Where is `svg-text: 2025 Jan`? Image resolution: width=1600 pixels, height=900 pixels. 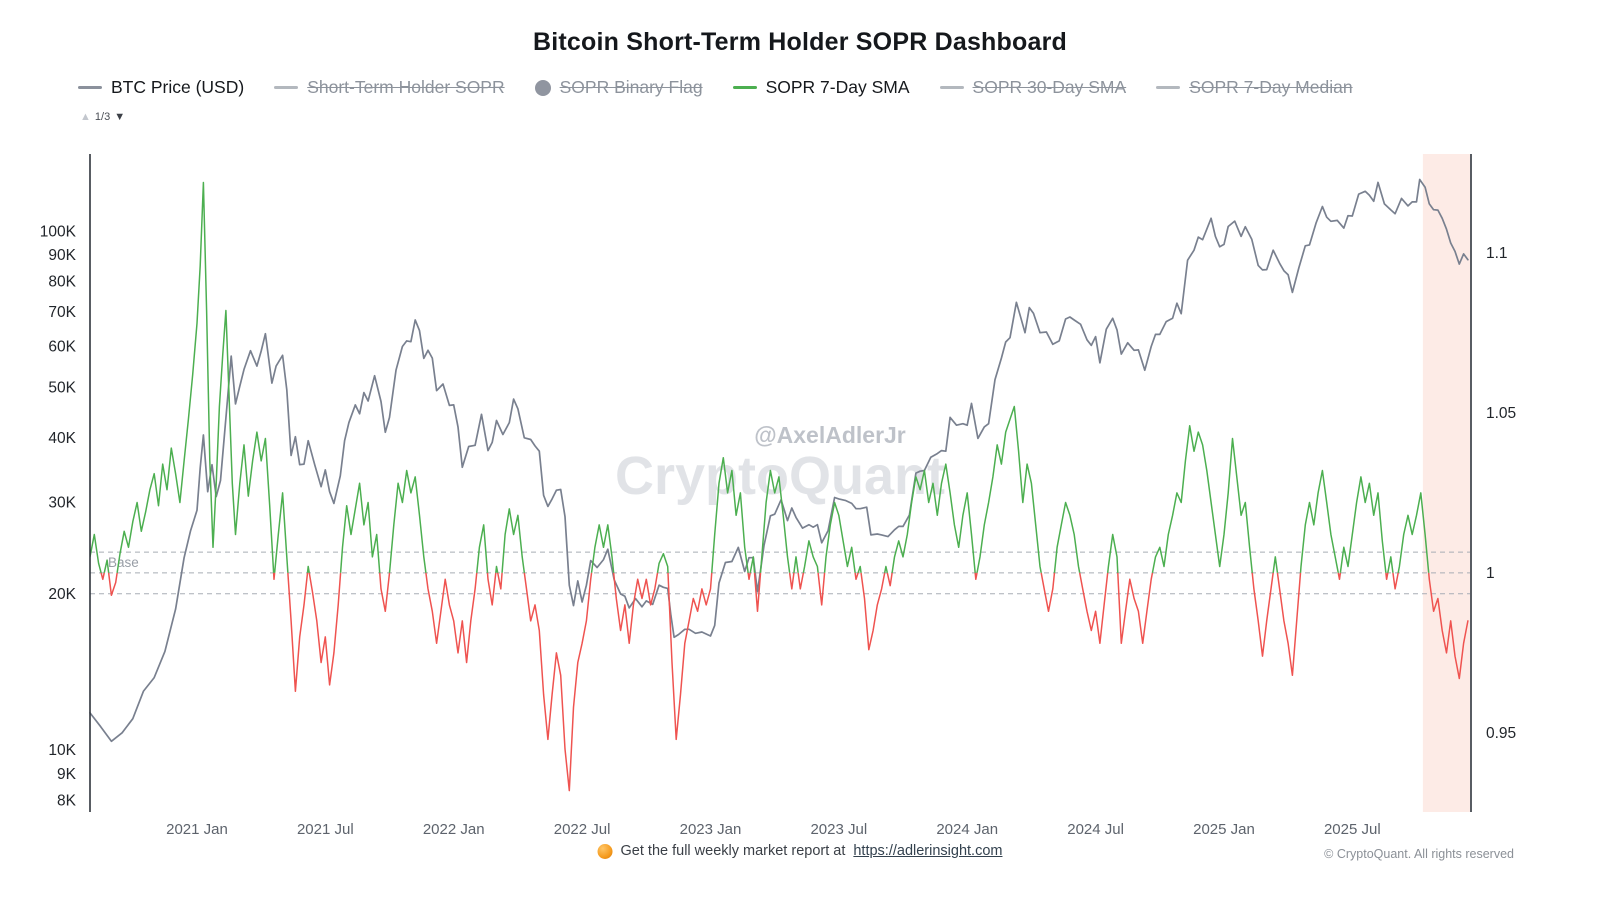
svg-text: 2025 Jan is located at coordinates (1224, 829).